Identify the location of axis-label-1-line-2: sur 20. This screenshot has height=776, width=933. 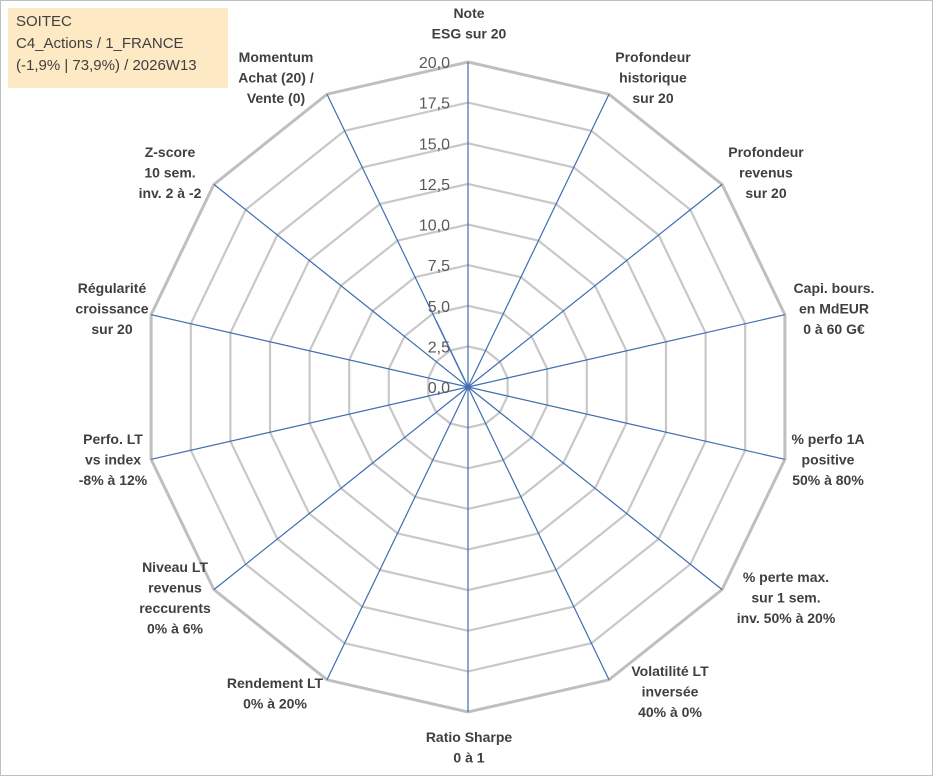
(652, 98).